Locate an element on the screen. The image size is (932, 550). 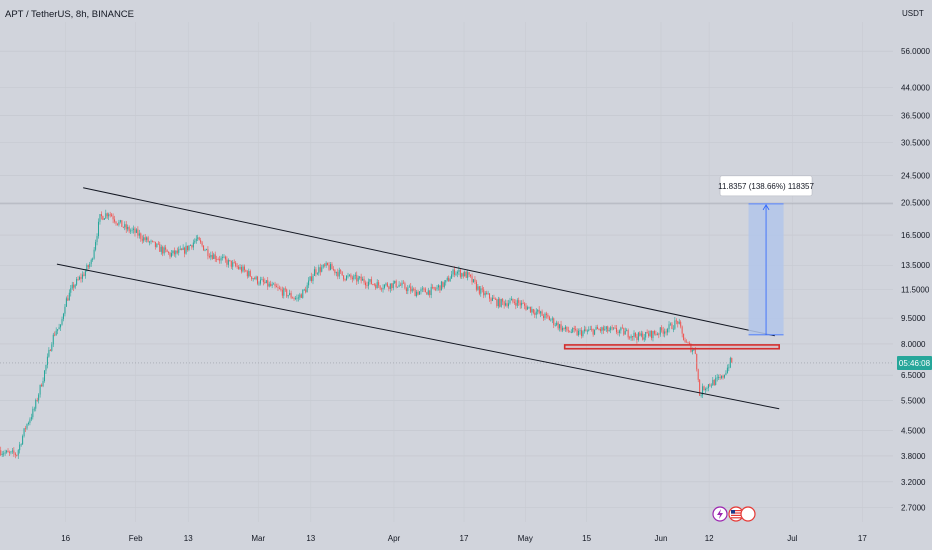
flag-stripe is located at coordinates (736, 518).